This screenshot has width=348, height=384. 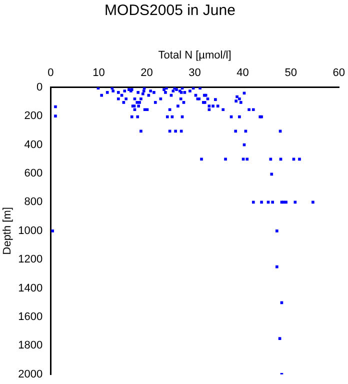 I want to click on y-tick-label: 2000, so click(x=30, y=374).